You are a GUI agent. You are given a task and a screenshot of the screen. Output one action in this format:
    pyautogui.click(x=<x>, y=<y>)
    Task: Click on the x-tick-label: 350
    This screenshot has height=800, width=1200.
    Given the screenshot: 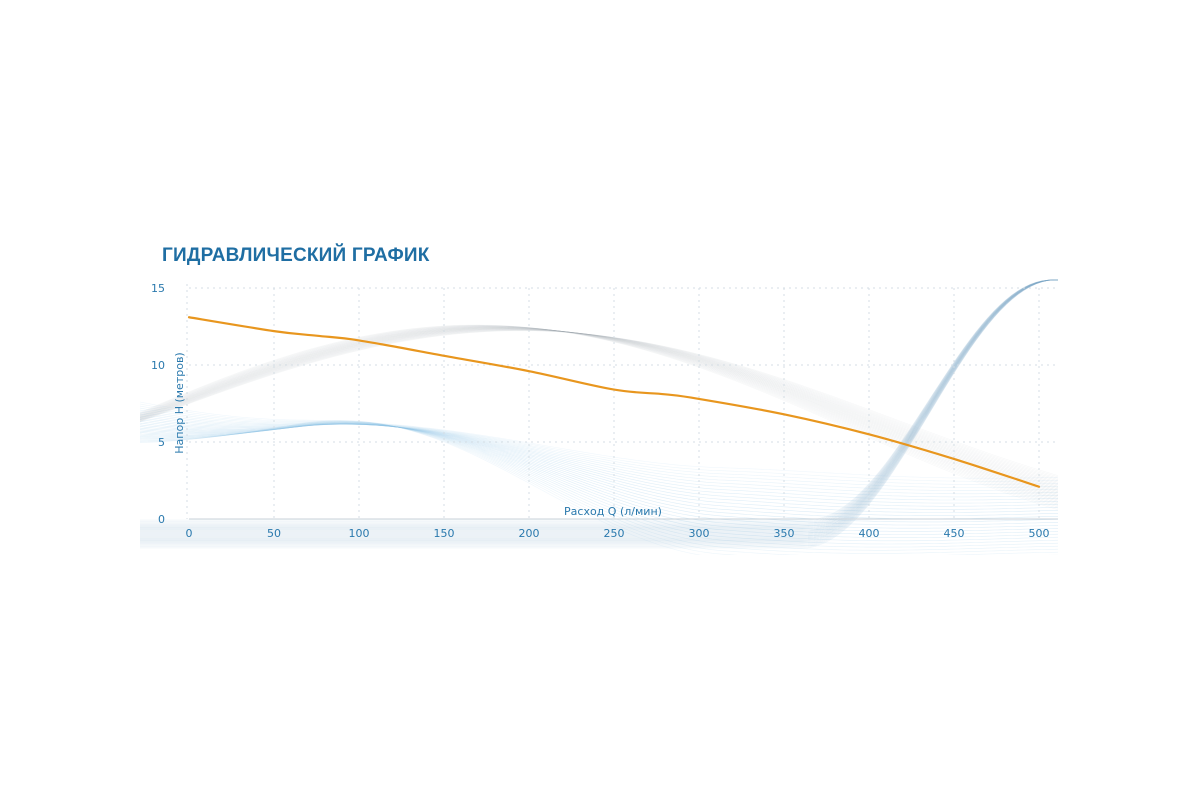 What is the action you would take?
    pyautogui.click(x=784, y=533)
    